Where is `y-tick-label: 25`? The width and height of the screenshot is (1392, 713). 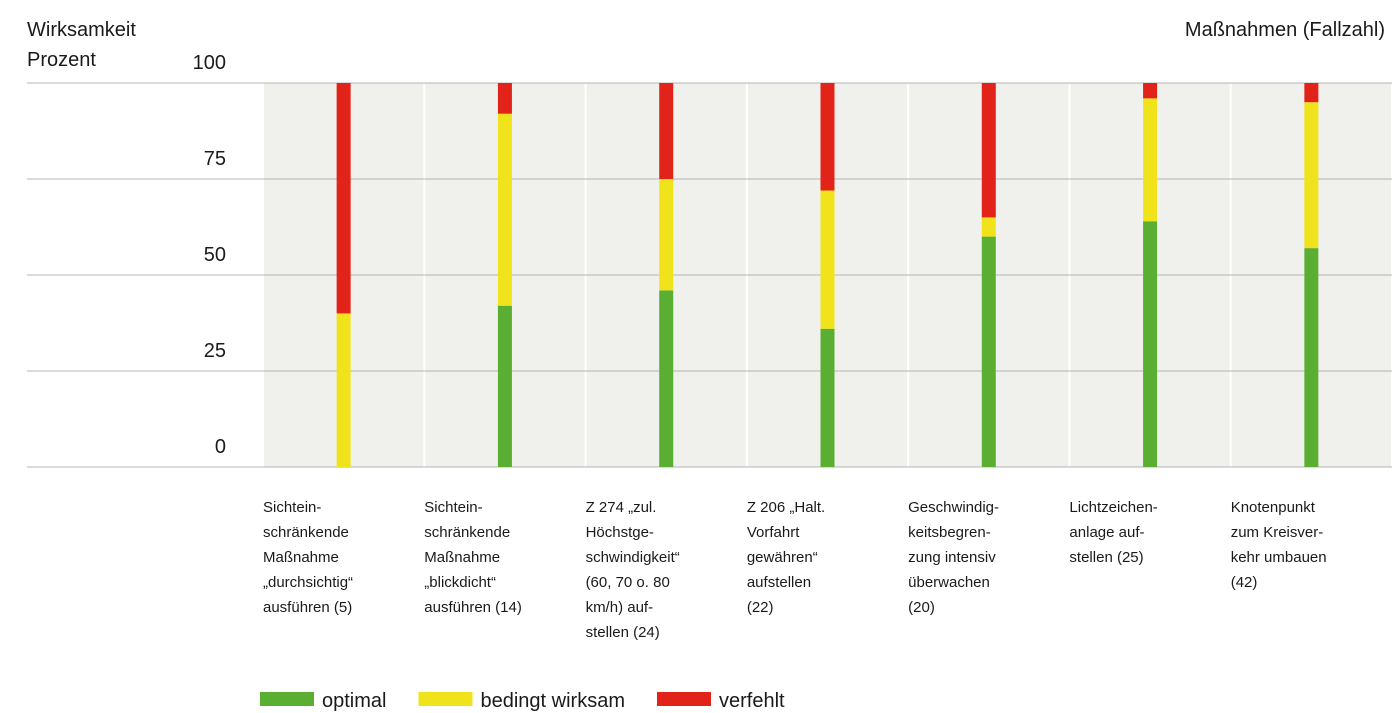
y-tick-label: 25 is located at coordinates (215, 351).